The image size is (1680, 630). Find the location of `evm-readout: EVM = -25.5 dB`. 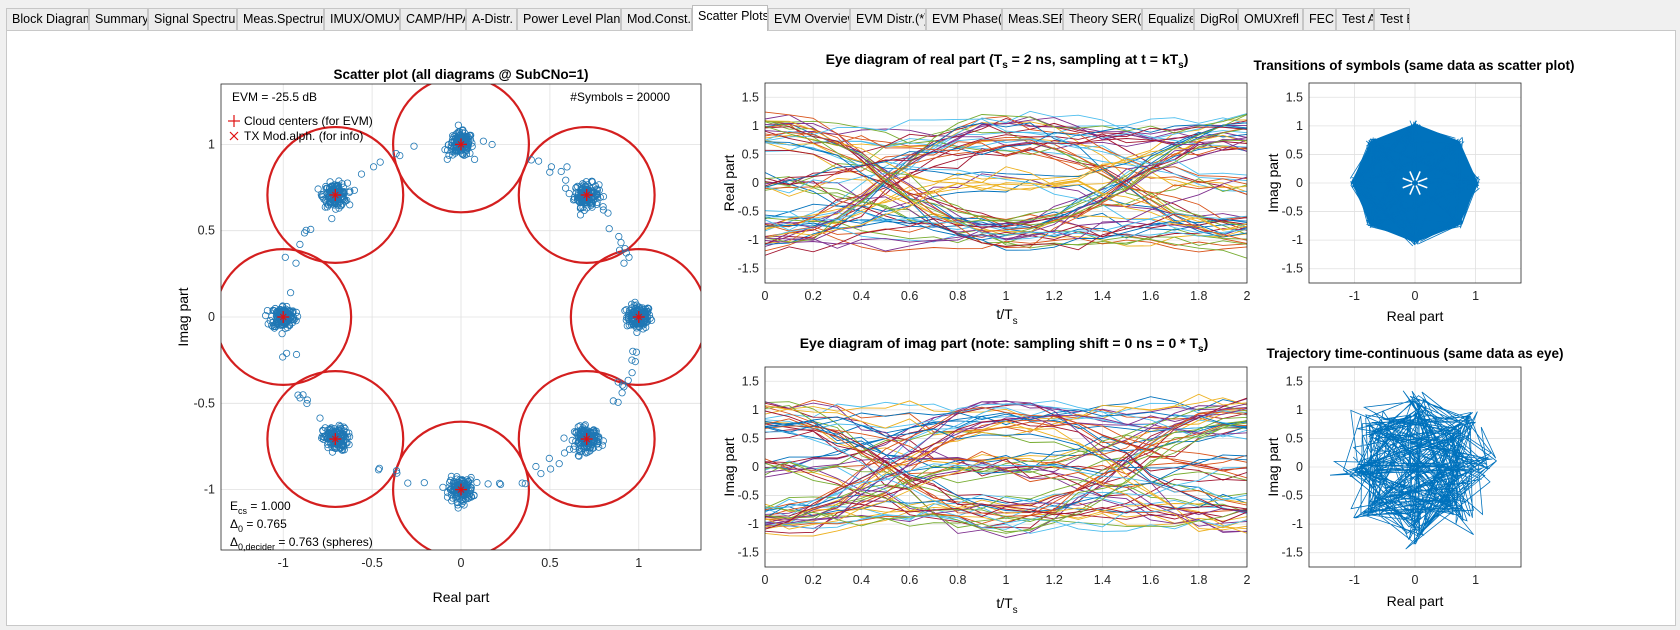

evm-readout: EVM = -25.5 dB is located at coordinates (274, 97).